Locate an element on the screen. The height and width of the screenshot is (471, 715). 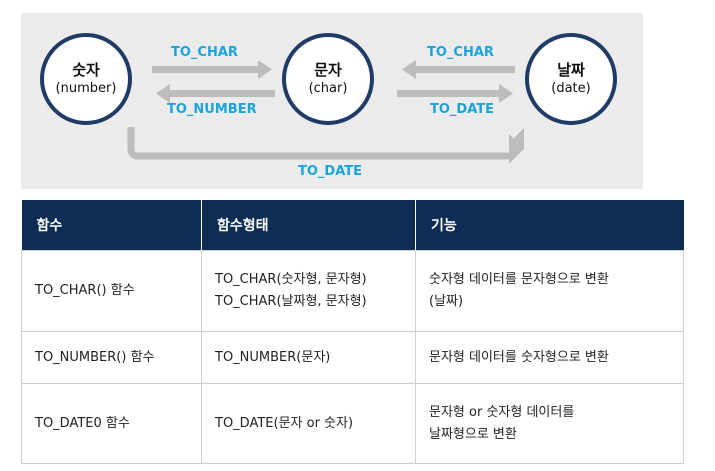
cell-function: TO_NUMBER() 함수 is located at coordinates (111, 357).